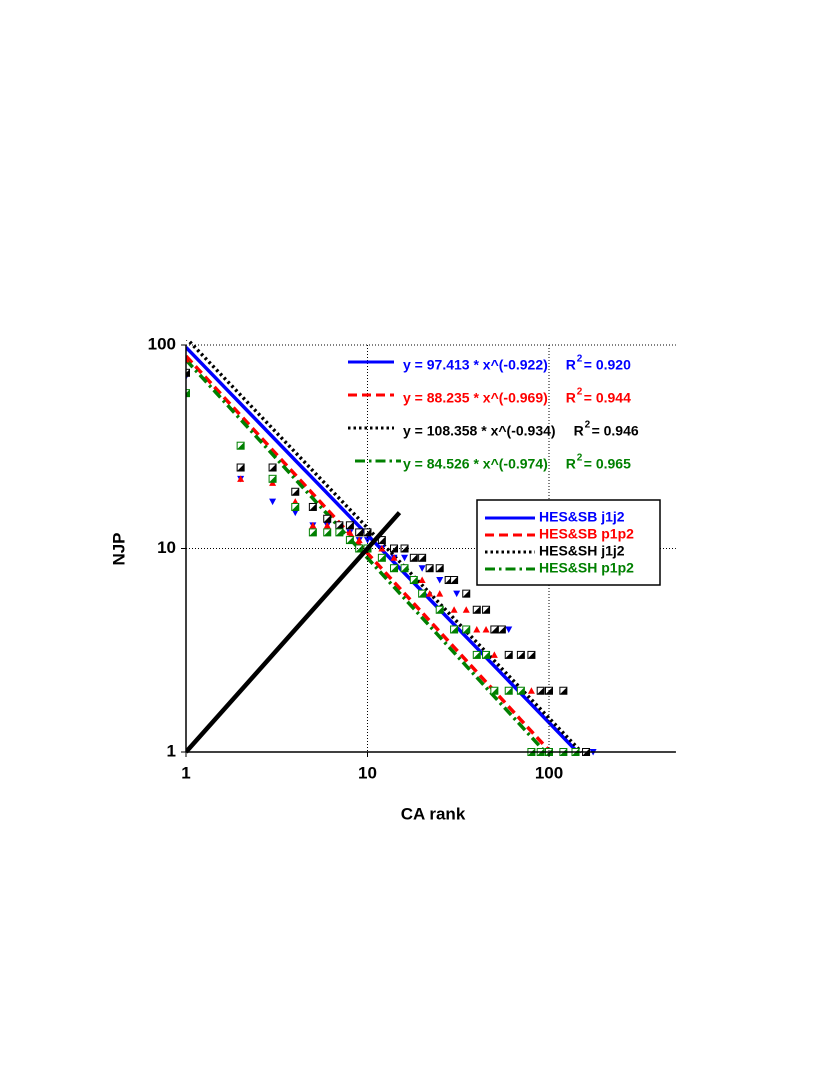 The width and height of the screenshot is (817, 1090). I want to click on fit-equation: y = 84.526 * x^(-0.974), so click(475, 464).